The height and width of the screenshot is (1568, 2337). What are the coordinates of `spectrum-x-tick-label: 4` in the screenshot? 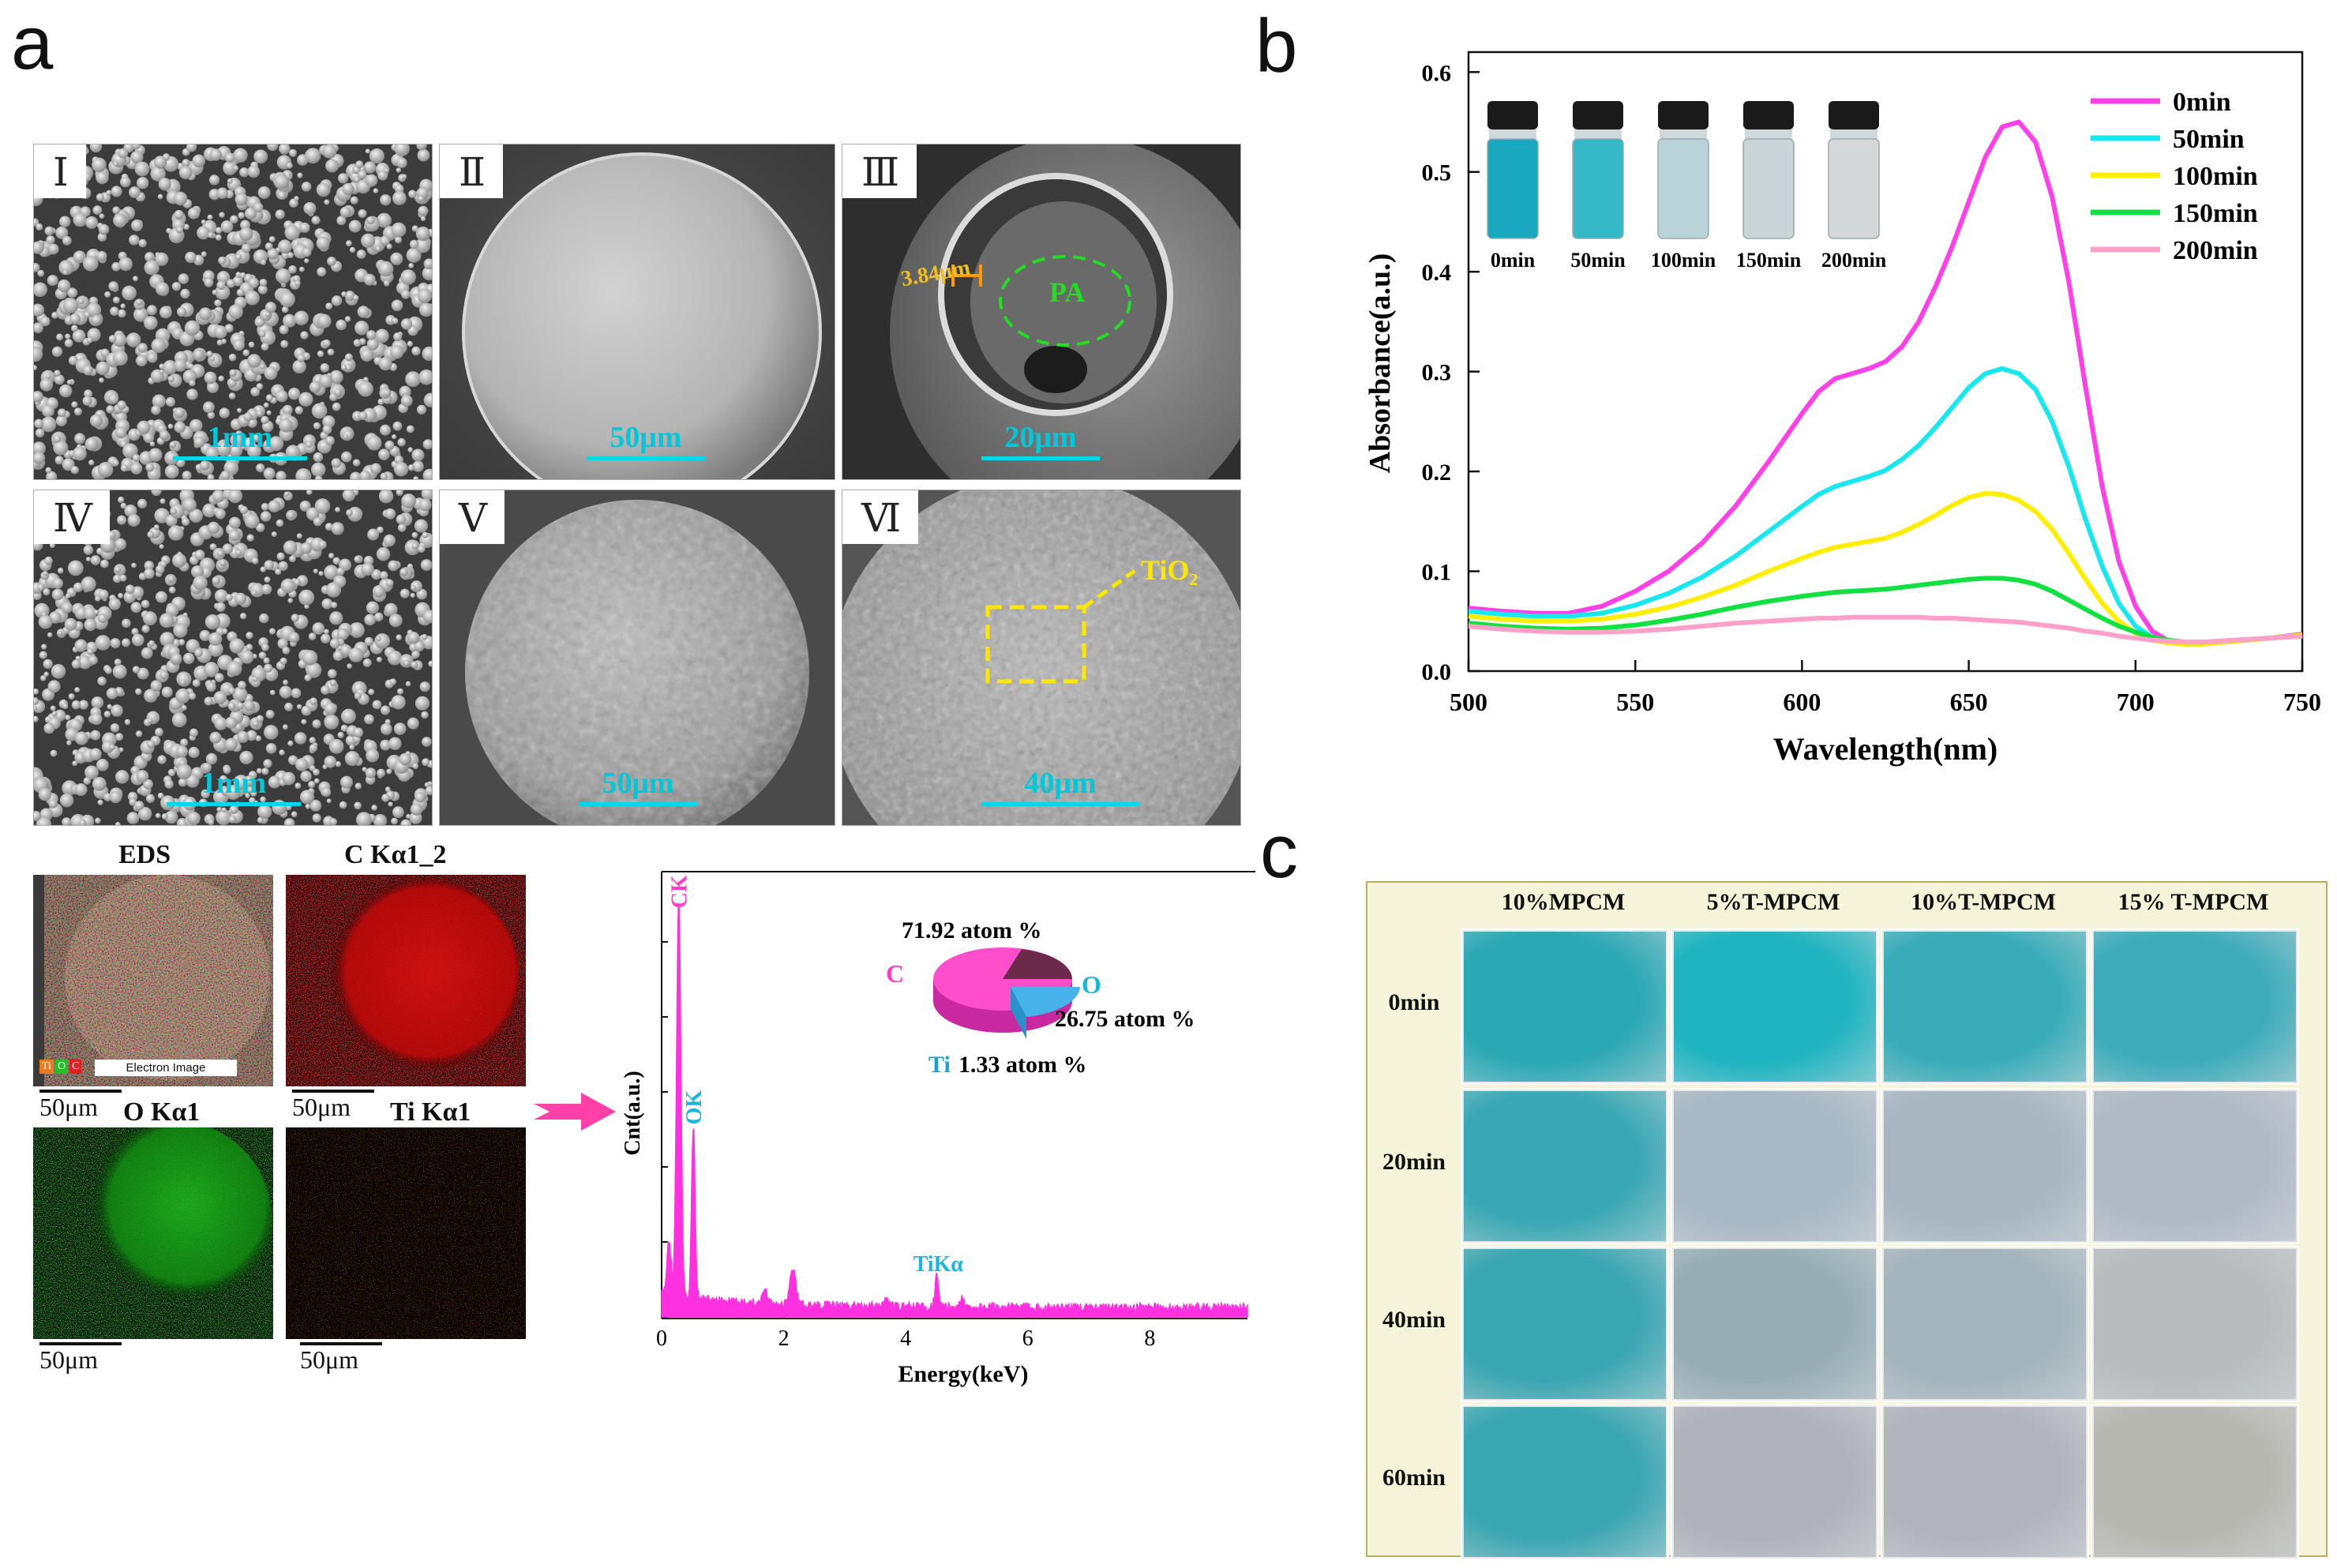 It's located at (905, 1338).